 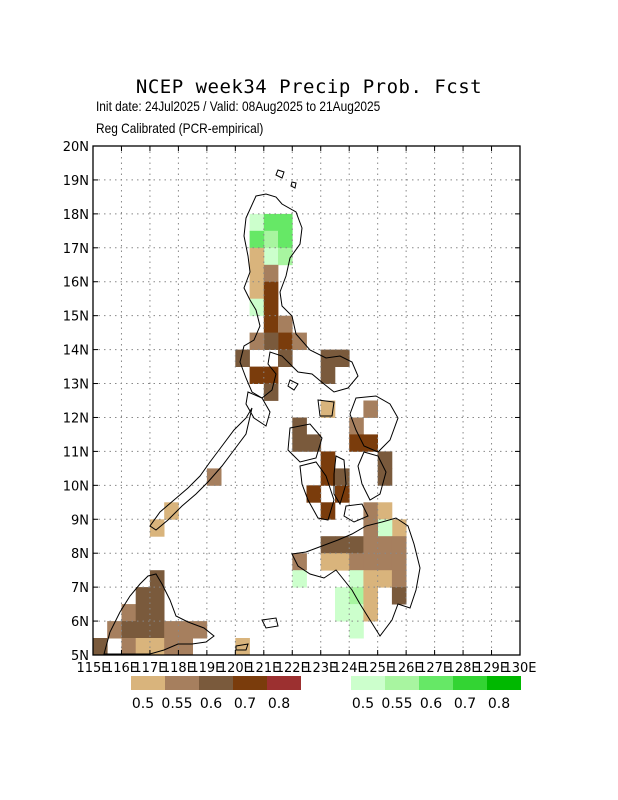 What do you see at coordinates (292, 668) in the screenshot?
I see `lon-label: 122E` at bounding box center [292, 668].